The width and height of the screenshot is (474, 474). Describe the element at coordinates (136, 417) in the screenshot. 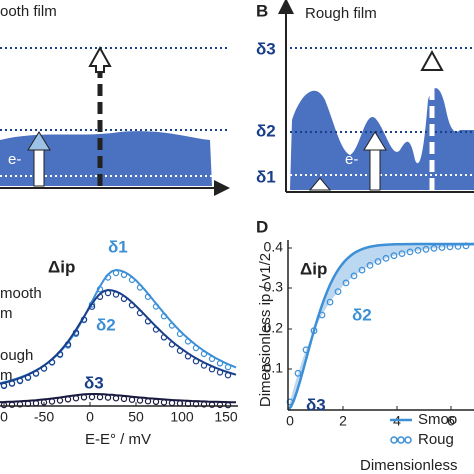

I see `x-tick-label: 50` at that location.